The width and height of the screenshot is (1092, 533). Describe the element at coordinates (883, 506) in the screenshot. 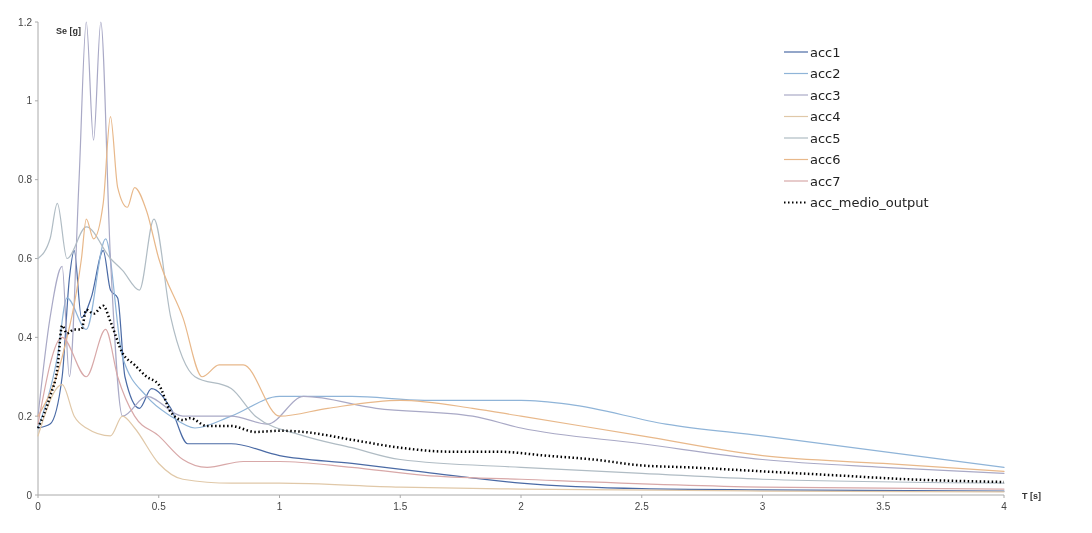

I see `x-tick-label: 3.5` at that location.